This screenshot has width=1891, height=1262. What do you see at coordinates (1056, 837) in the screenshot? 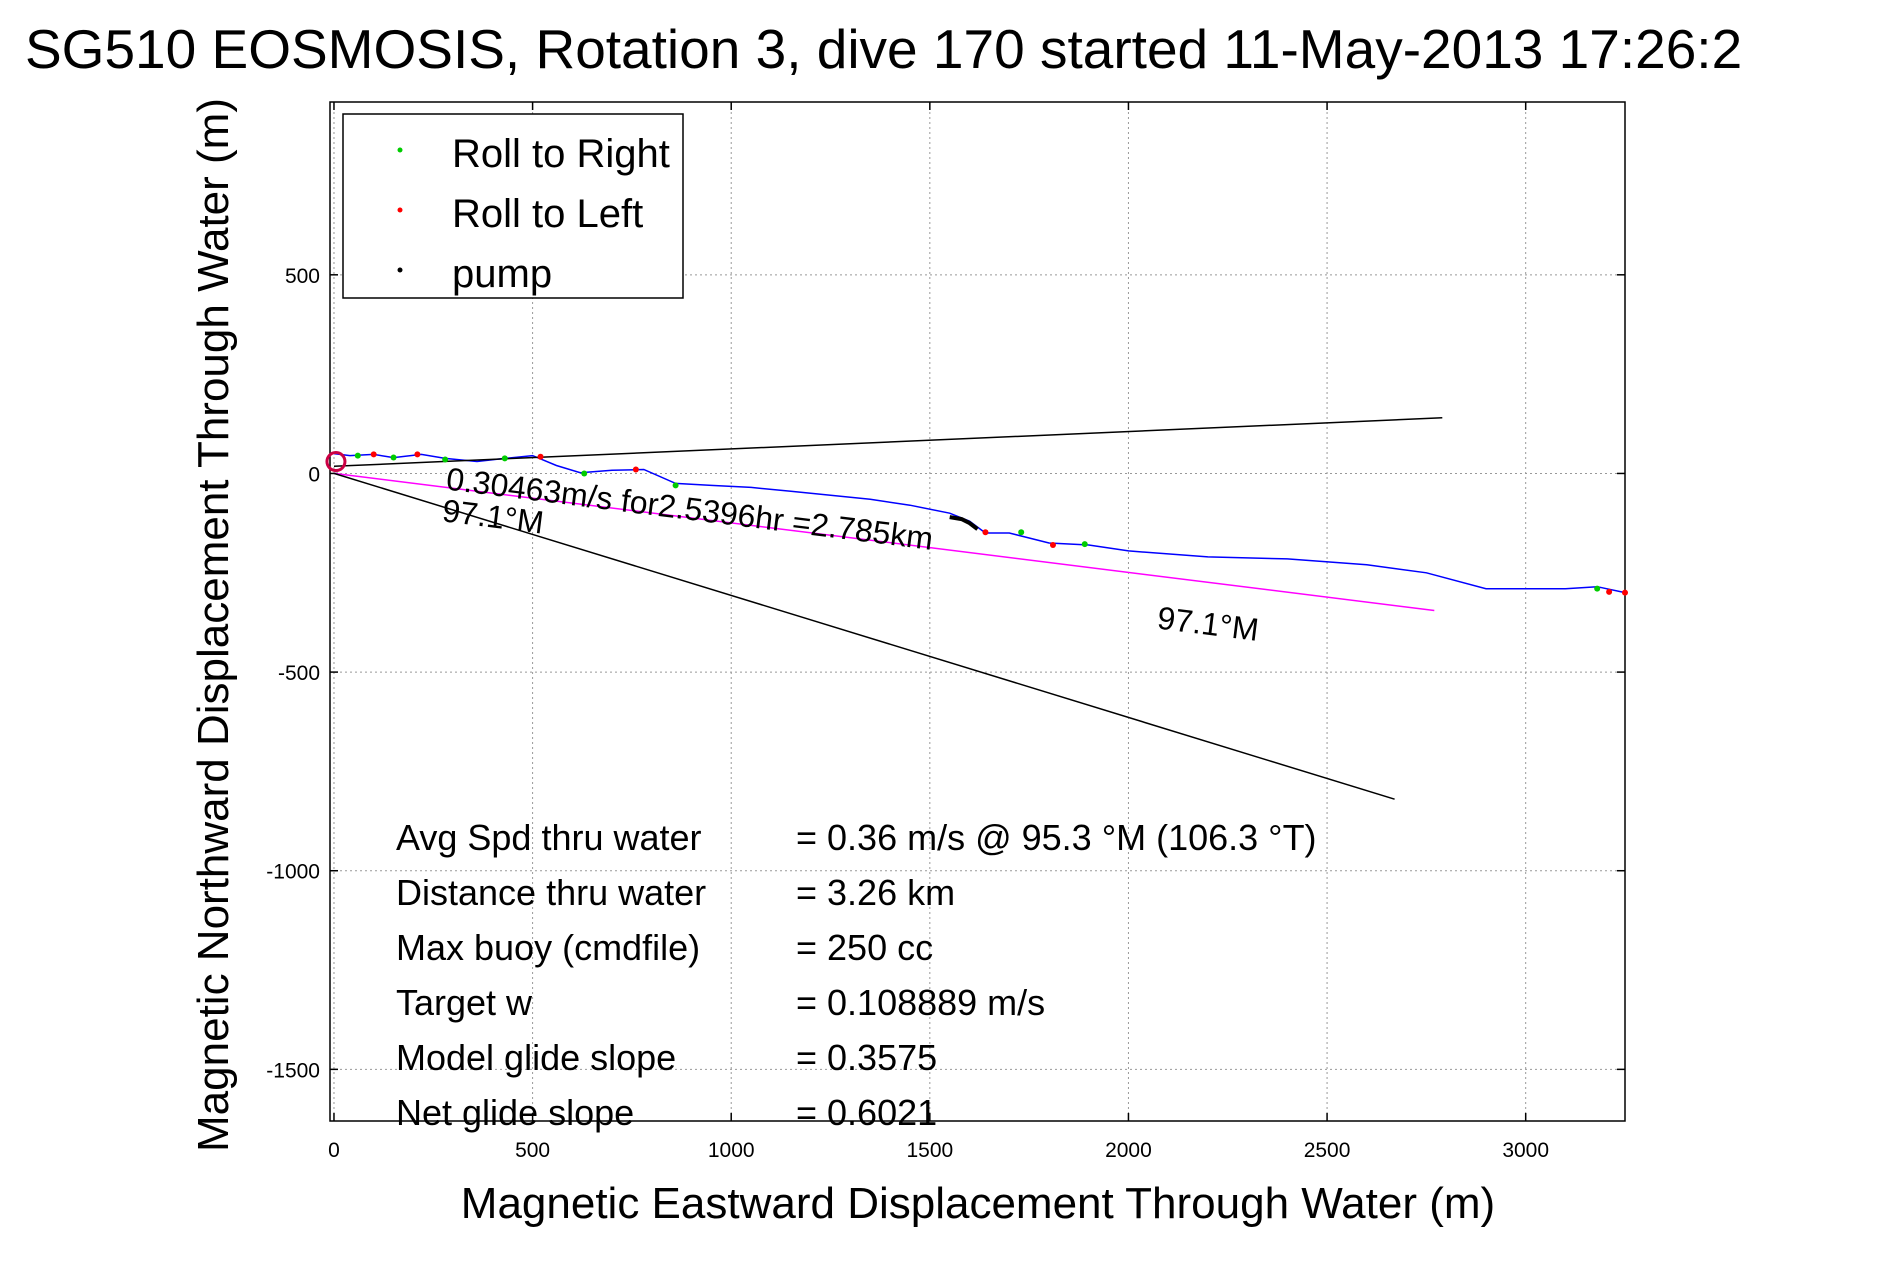
I see `stat-value-0: = 0.36 m/s @ 95.3 °M (106.3 °T)` at bounding box center [1056, 837].